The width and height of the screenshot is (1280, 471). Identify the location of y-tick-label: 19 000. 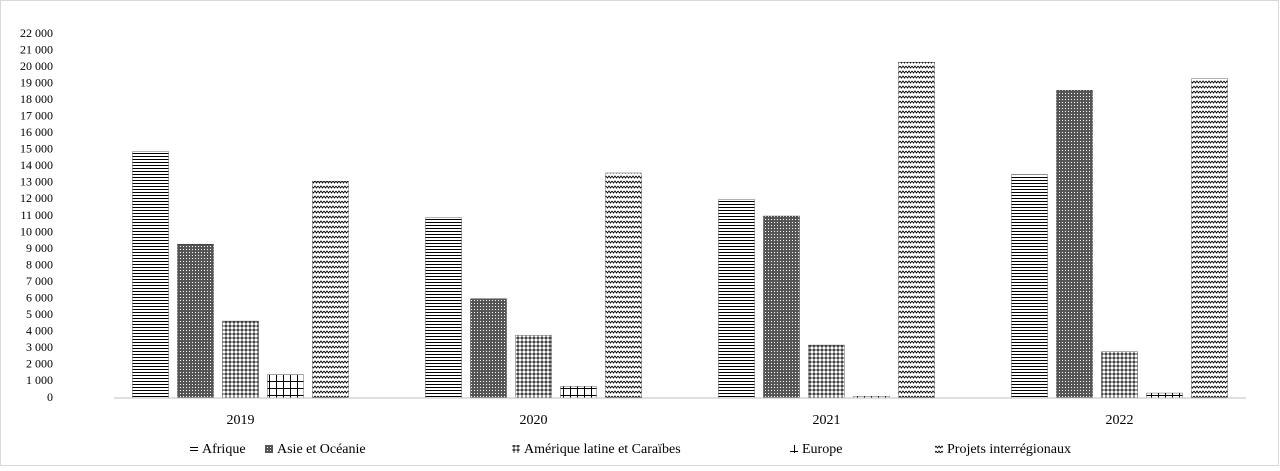
(36, 82).